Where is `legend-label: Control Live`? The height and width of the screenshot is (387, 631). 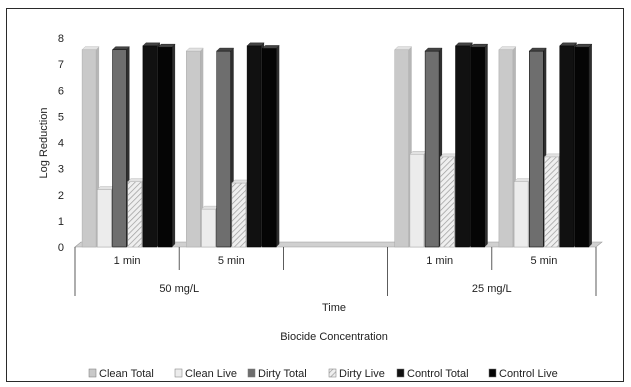
legend-label: Control Live is located at coordinates (528, 374).